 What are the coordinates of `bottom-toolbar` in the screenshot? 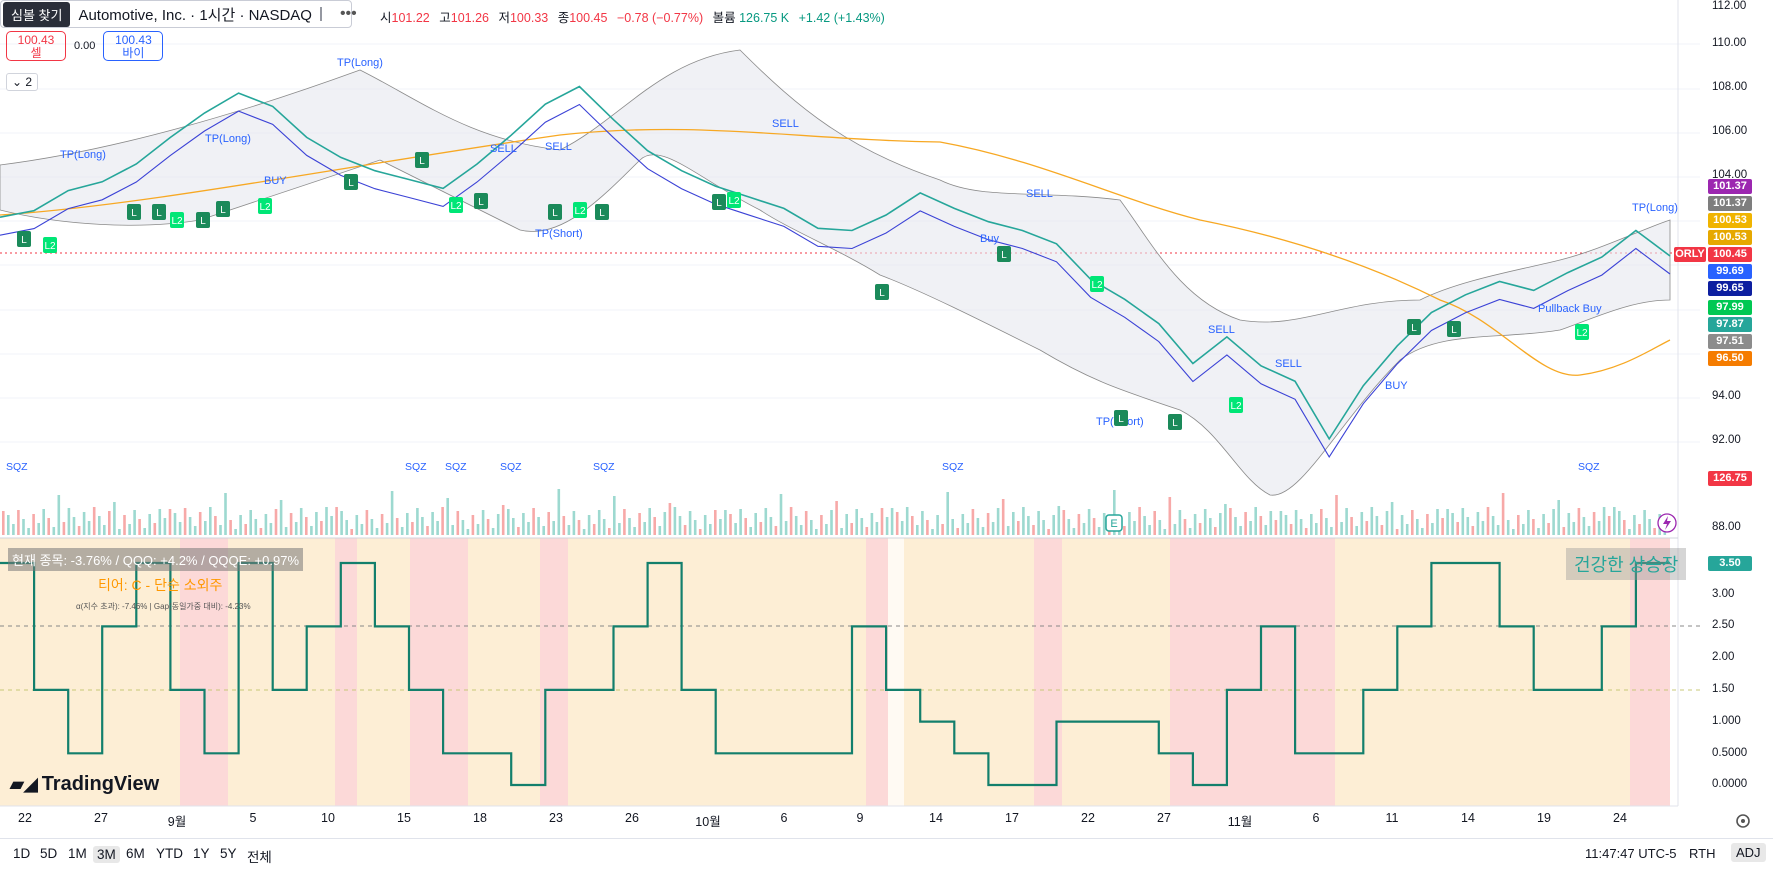 It's located at (886, 856).